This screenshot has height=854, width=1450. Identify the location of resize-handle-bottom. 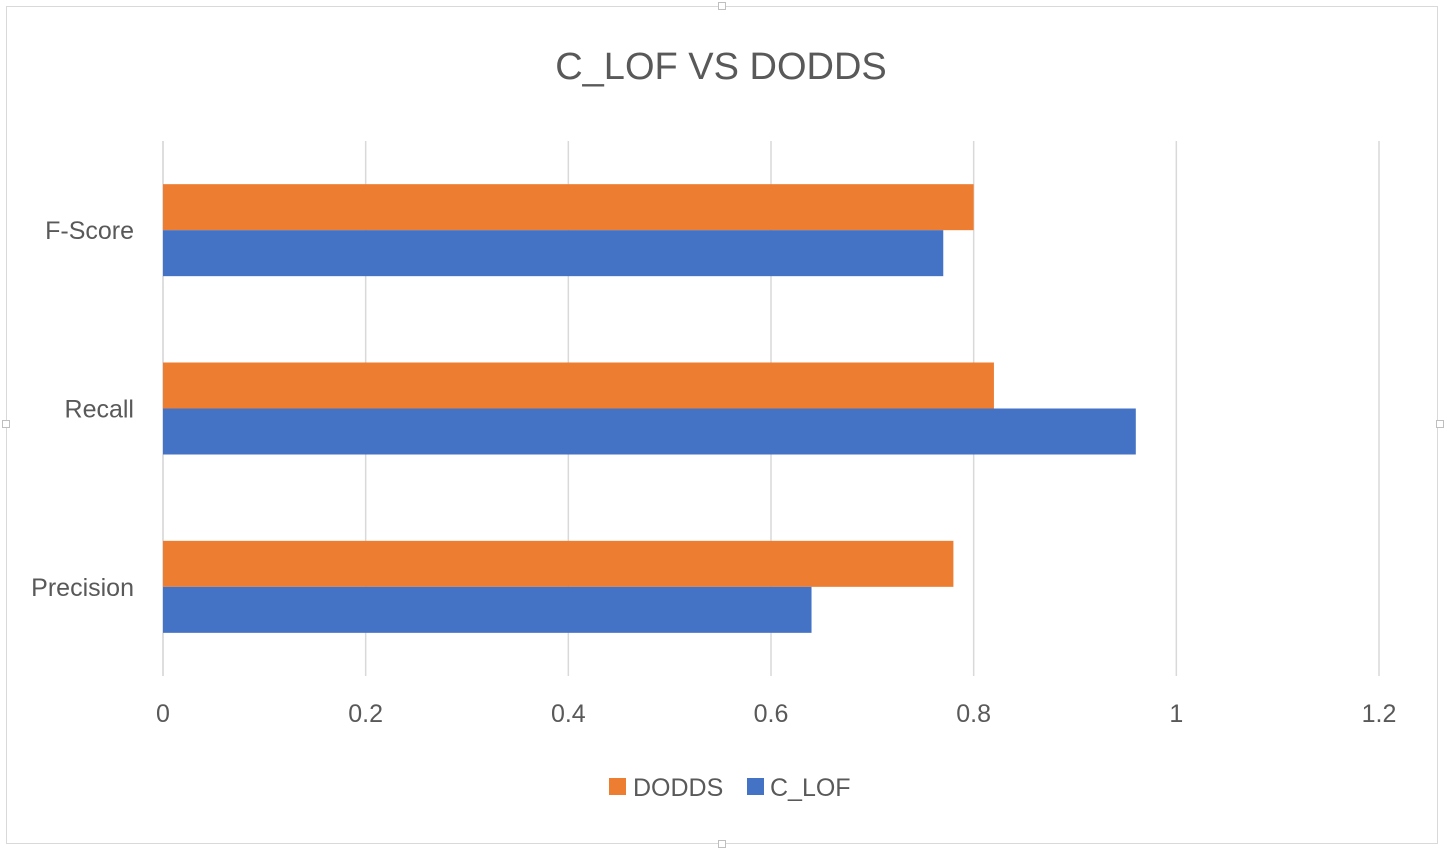
(722, 844).